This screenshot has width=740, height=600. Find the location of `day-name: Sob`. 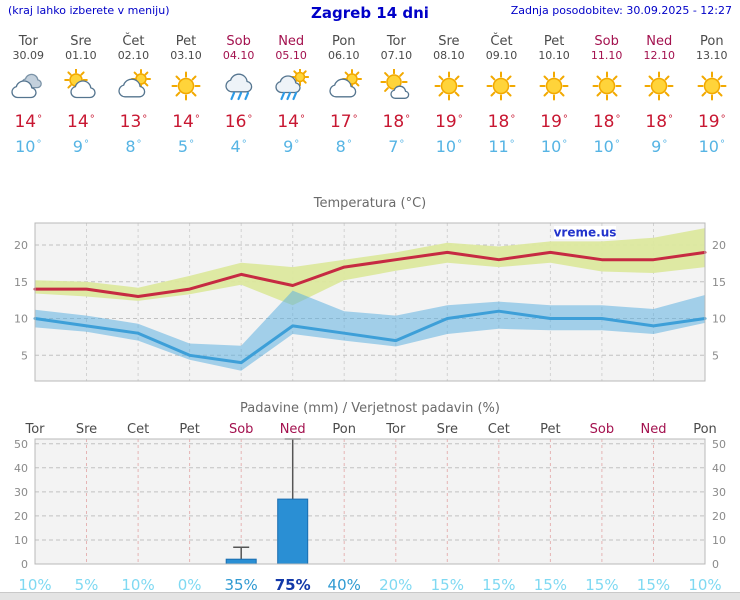

day-name: Sob is located at coordinates (606, 41).